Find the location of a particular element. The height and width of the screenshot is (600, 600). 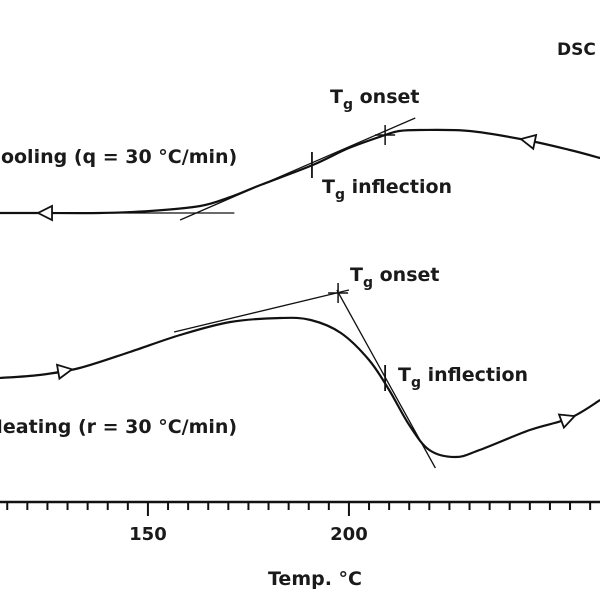

x-tick-label: 200 is located at coordinates (349, 534).